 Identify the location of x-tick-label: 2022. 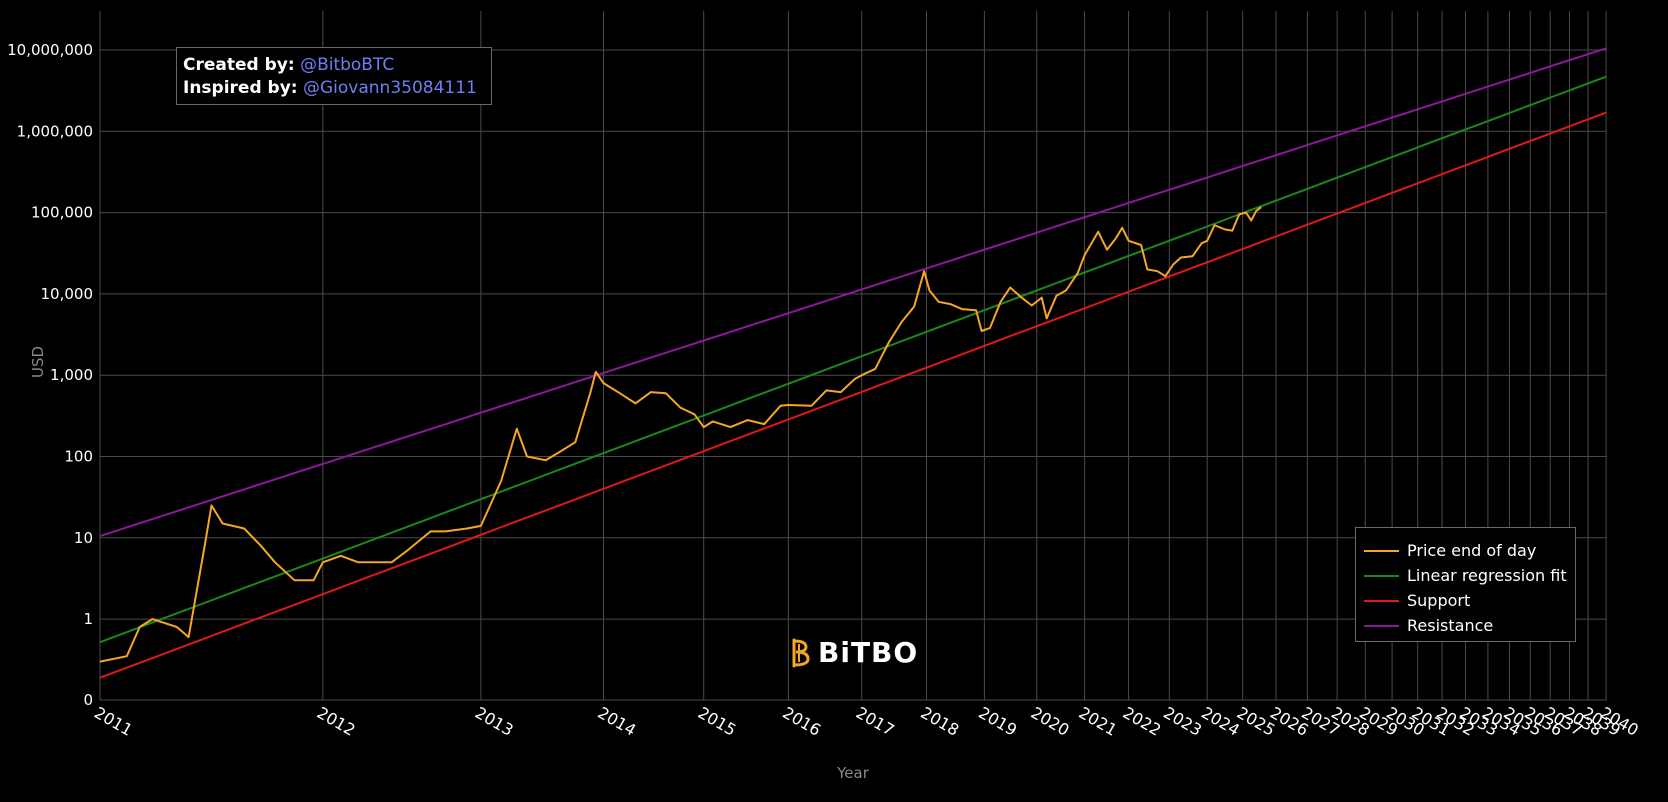
(1142, 721).